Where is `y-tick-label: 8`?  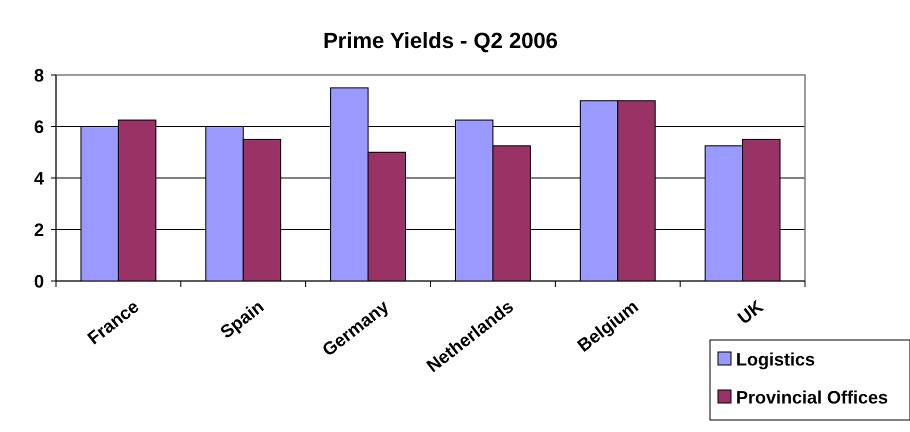 y-tick-label: 8 is located at coordinates (39, 75).